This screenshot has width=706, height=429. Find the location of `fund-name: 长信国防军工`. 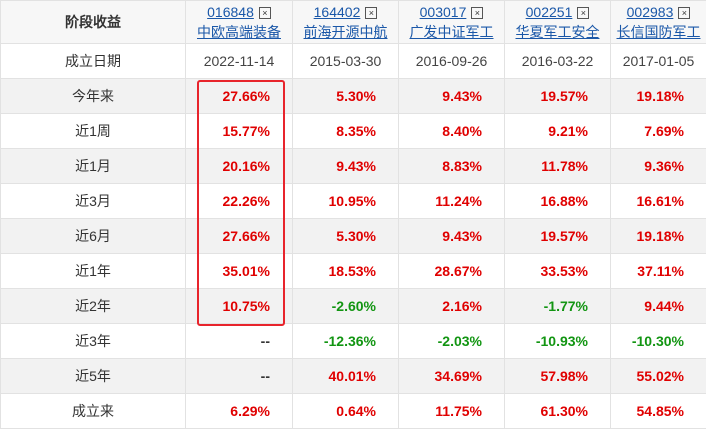

fund-name: 长信国防军工 is located at coordinates (659, 32).